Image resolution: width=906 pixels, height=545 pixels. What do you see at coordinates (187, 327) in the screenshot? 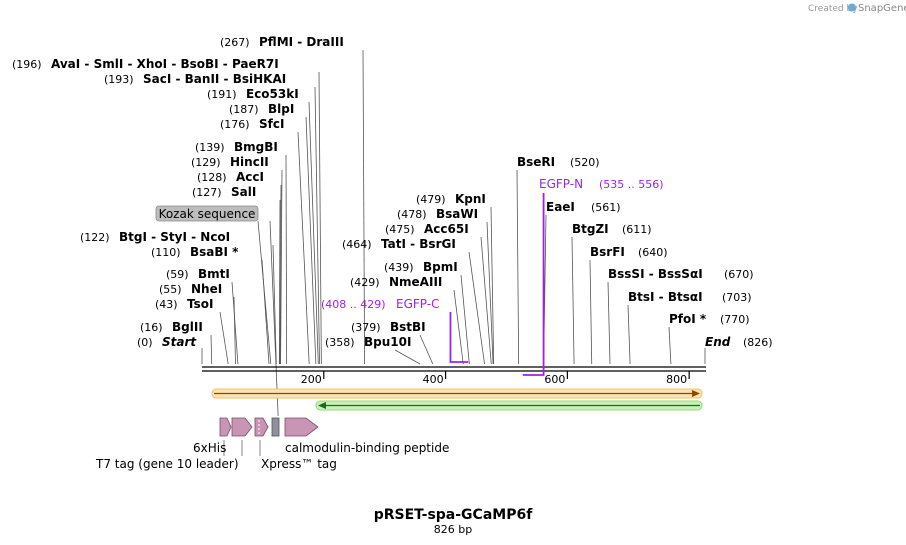
I see `site-name: BglII` at bounding box center [187, 327].